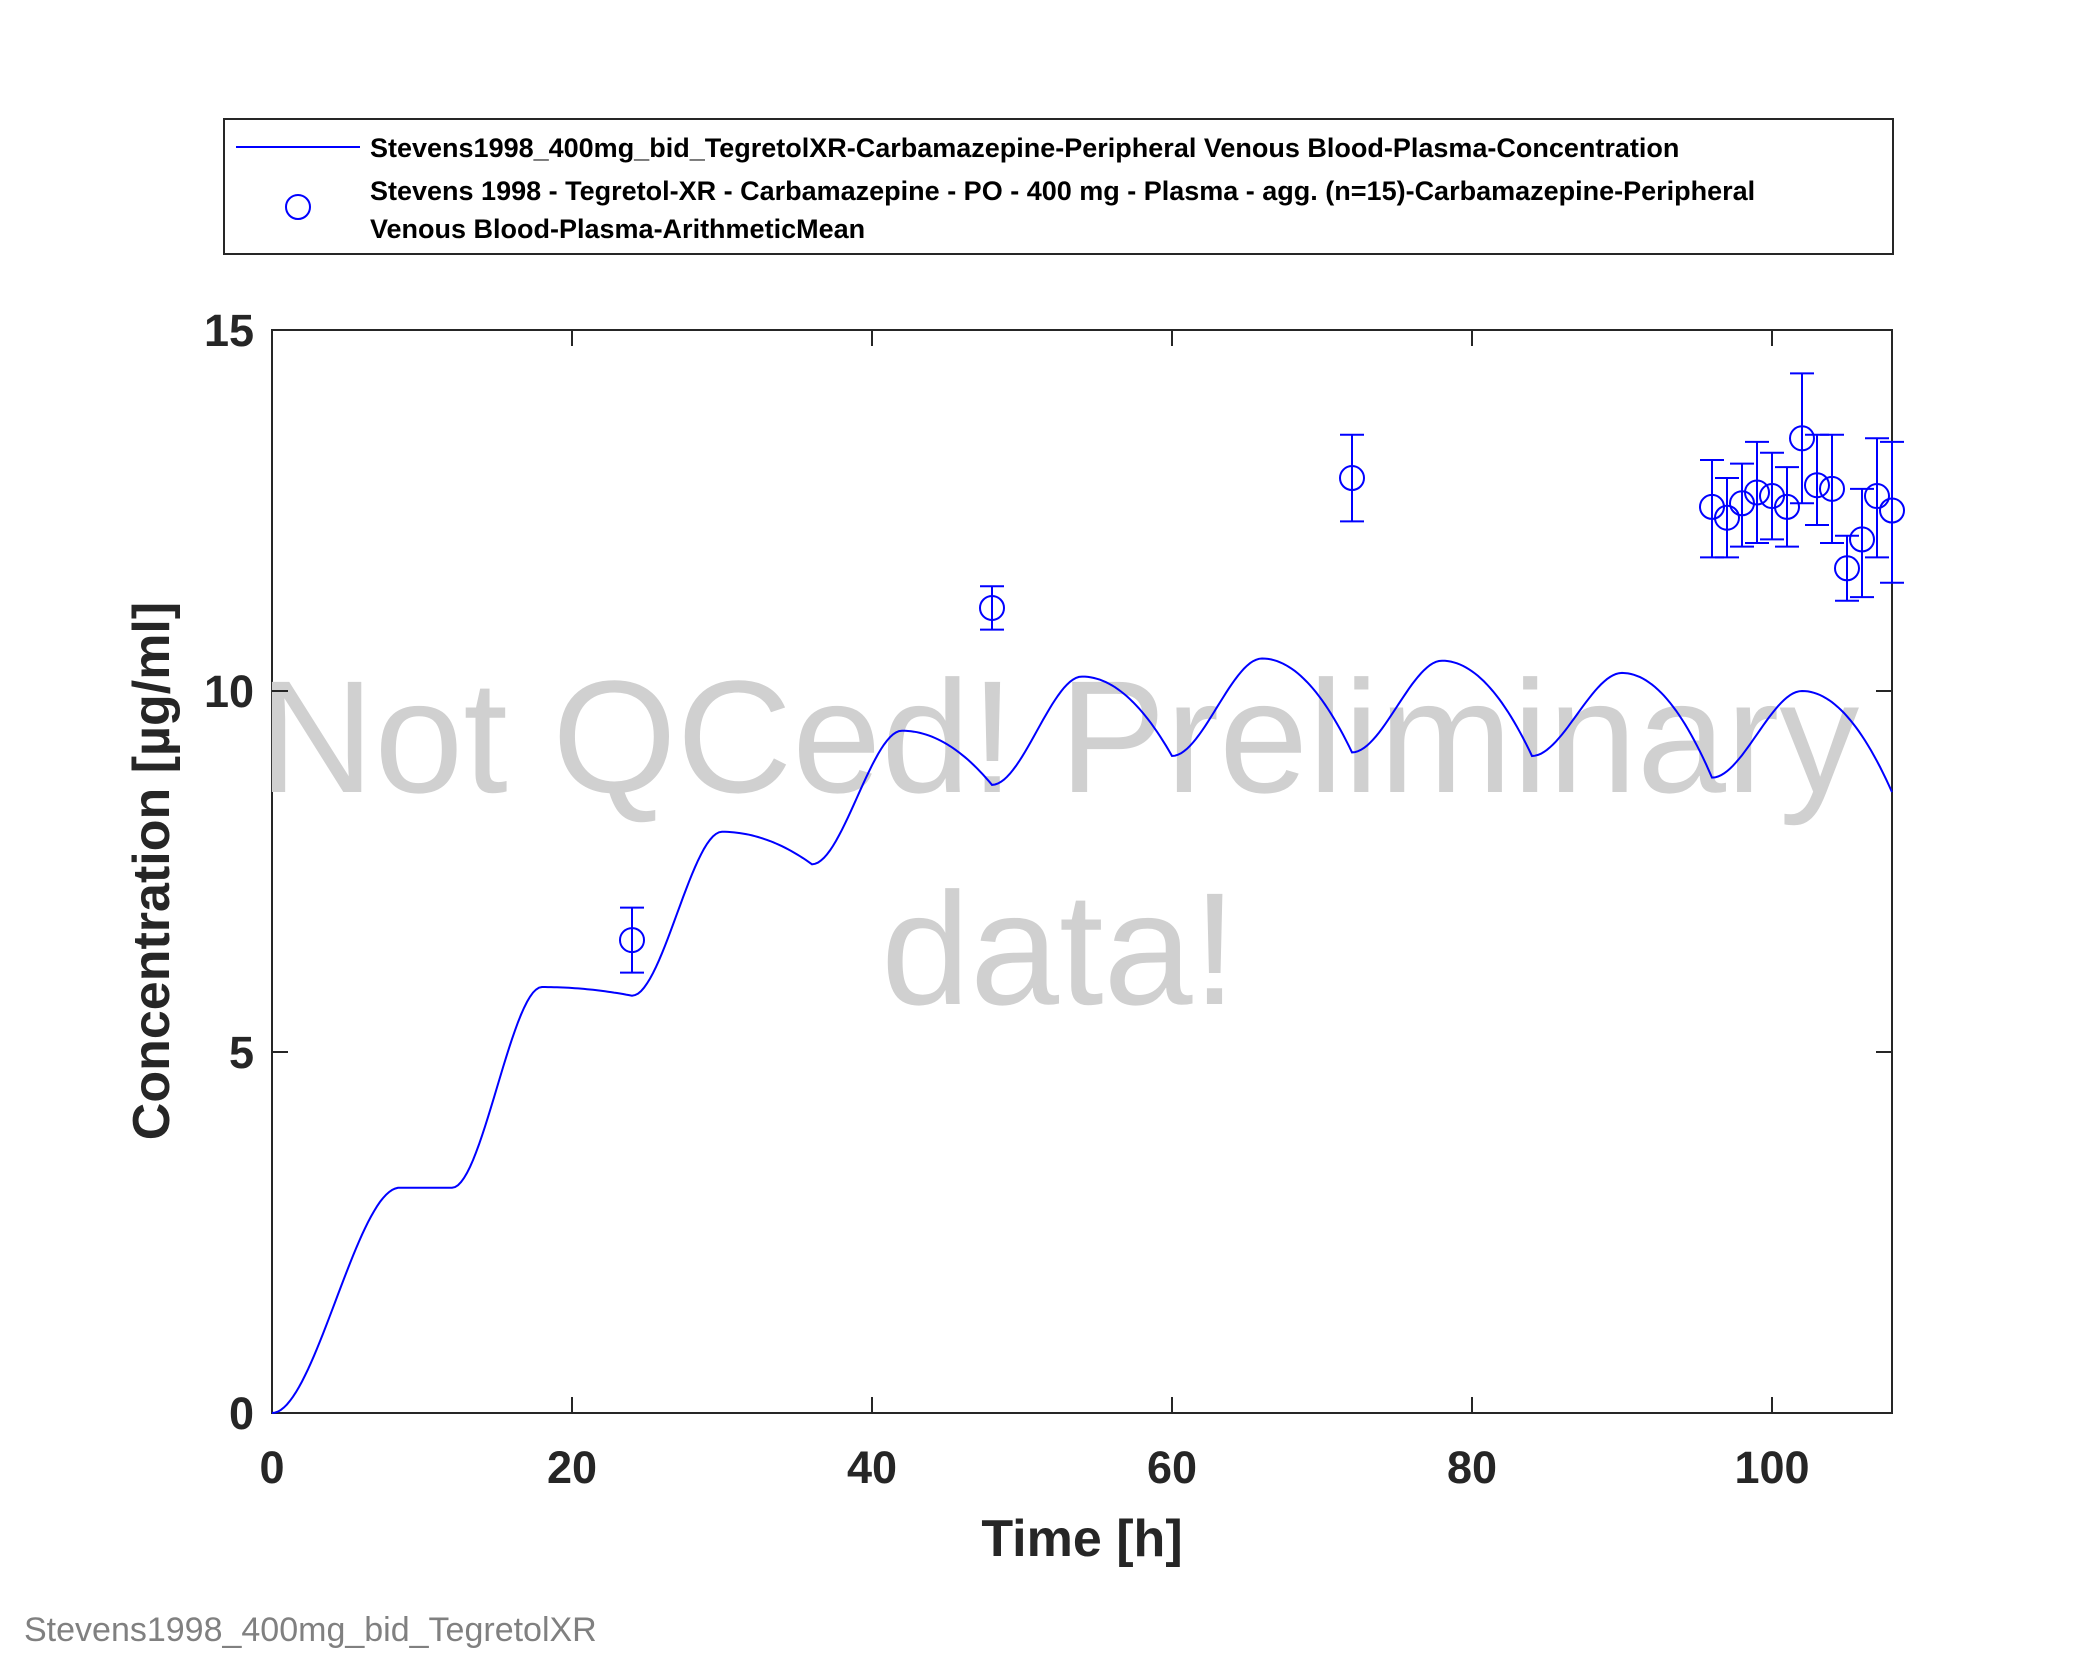  What do you see at coordinates (1172, 1467) in the screenshot?
I see `x-tick-label: 60` at bounding box center [1172, 1467].